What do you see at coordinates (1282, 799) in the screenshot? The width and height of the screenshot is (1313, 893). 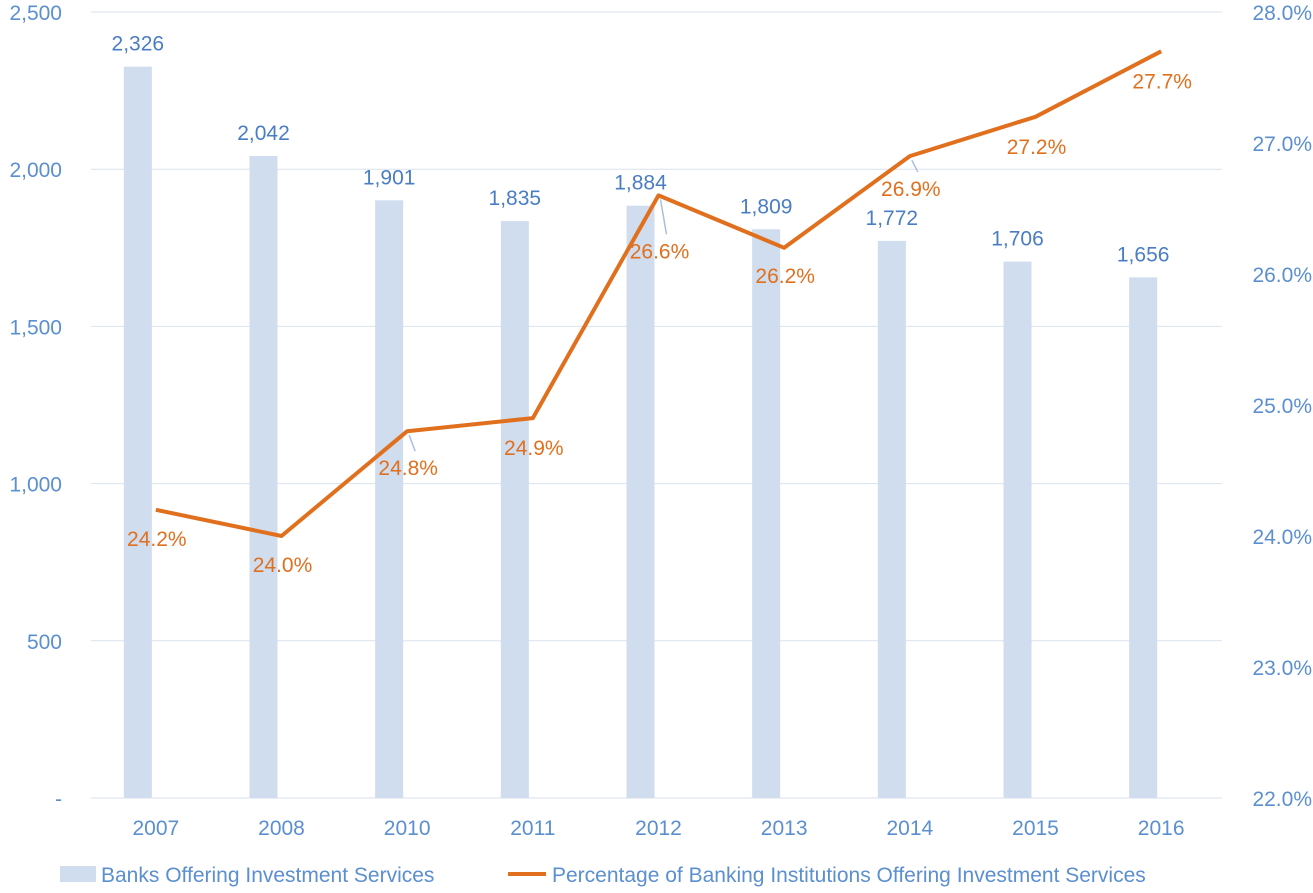 I see `right-tick-label: 22.0%` at bounding box center [1282, 799].